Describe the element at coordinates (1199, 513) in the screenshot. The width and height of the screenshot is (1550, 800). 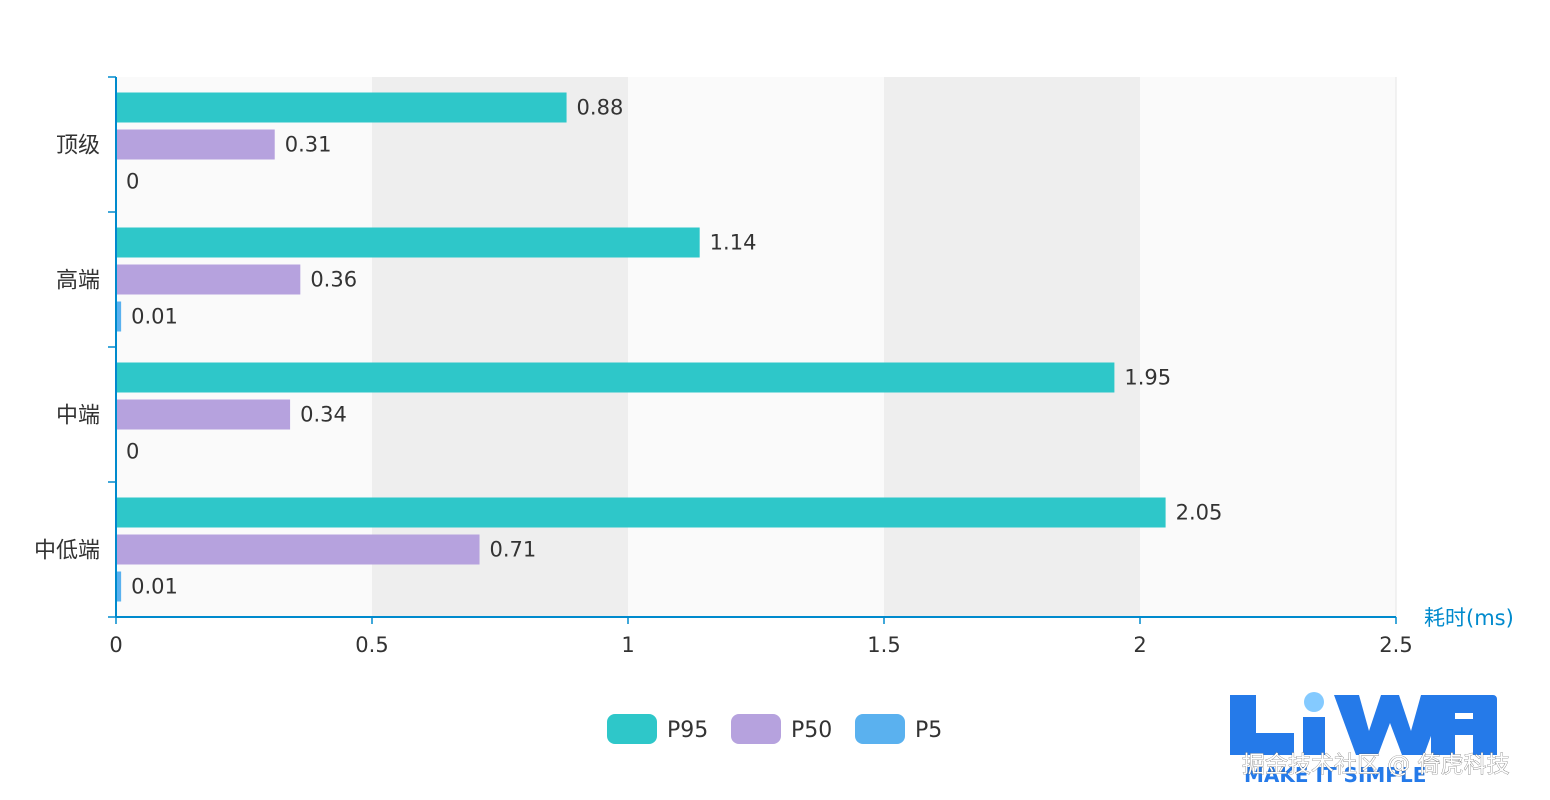
I see `data-label-p95: 2.05` at that location.